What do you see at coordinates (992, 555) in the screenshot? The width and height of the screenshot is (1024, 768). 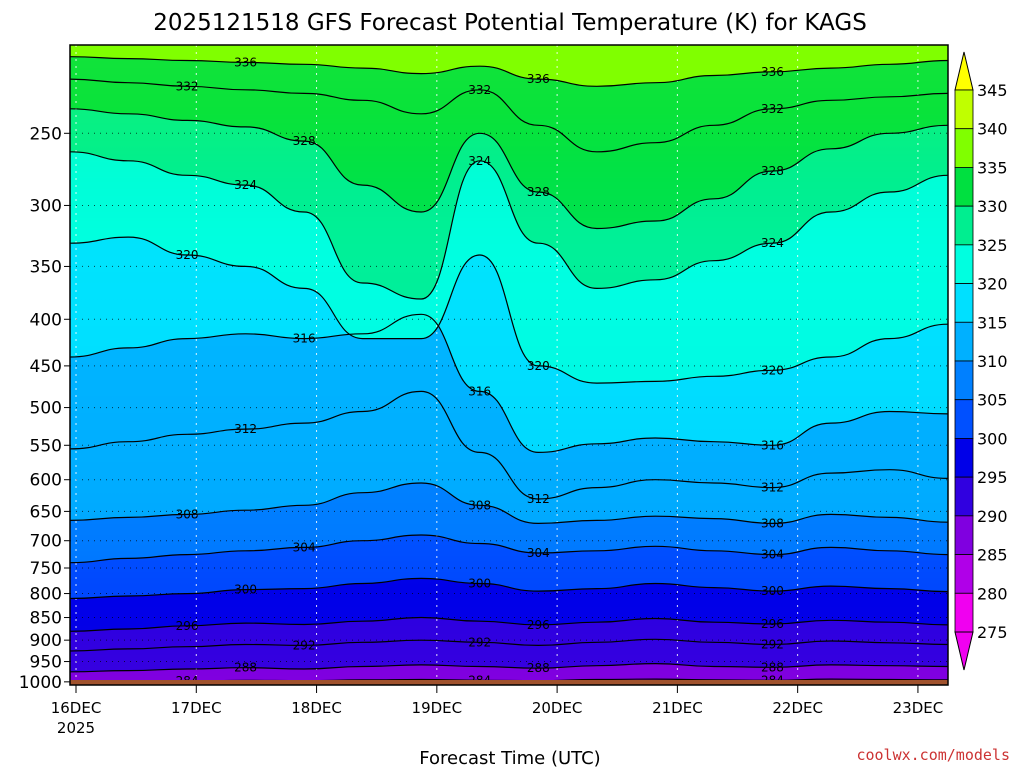 I see `colorbar-label: 285` at bounding box center [992, 555].